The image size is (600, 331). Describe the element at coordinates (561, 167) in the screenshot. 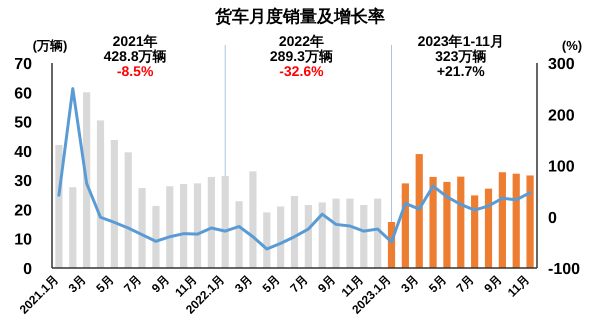

I see `y2-tick-label: 100` at that location.